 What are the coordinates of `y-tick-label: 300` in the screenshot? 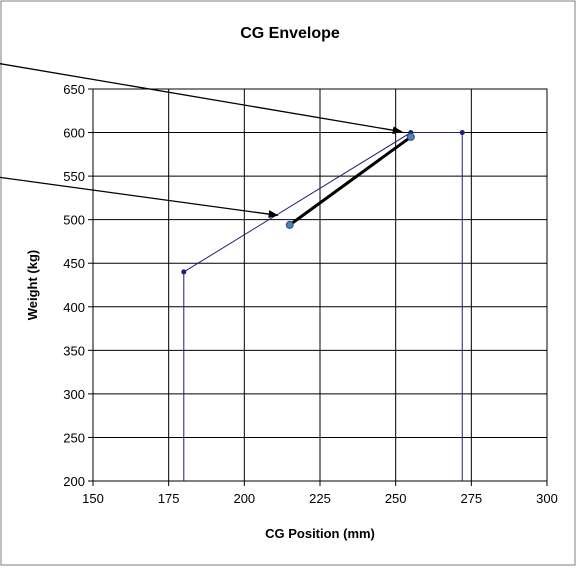 It's located at (74, 394).